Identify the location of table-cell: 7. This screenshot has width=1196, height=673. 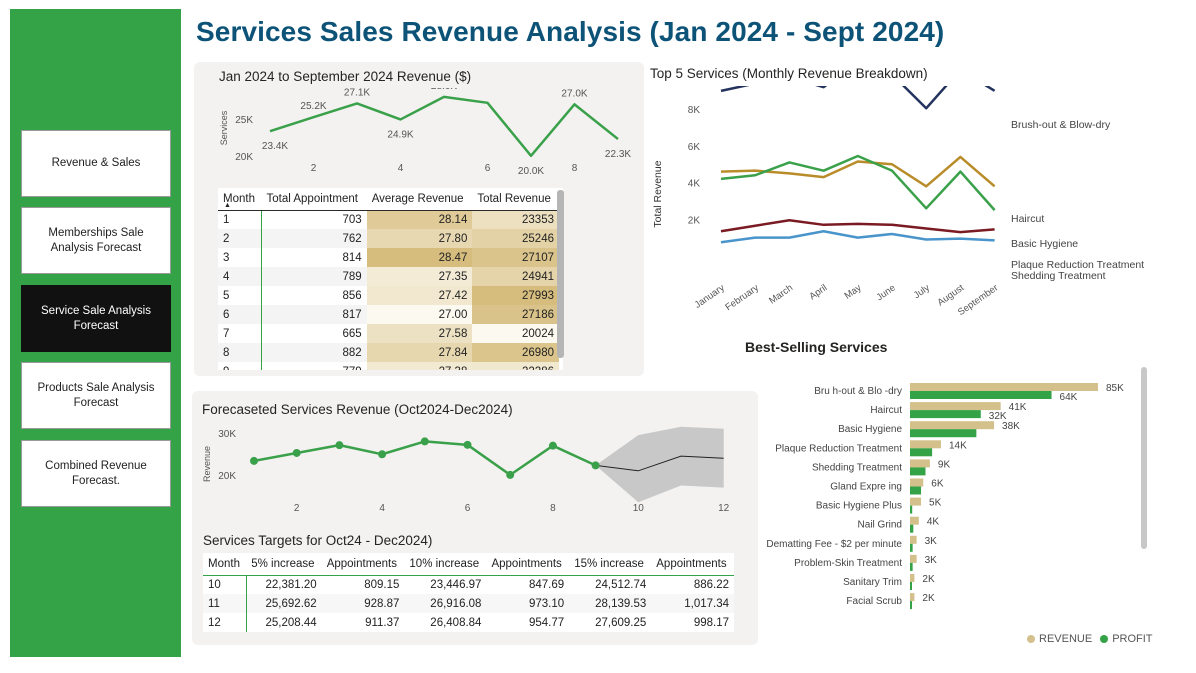
(240, 333).